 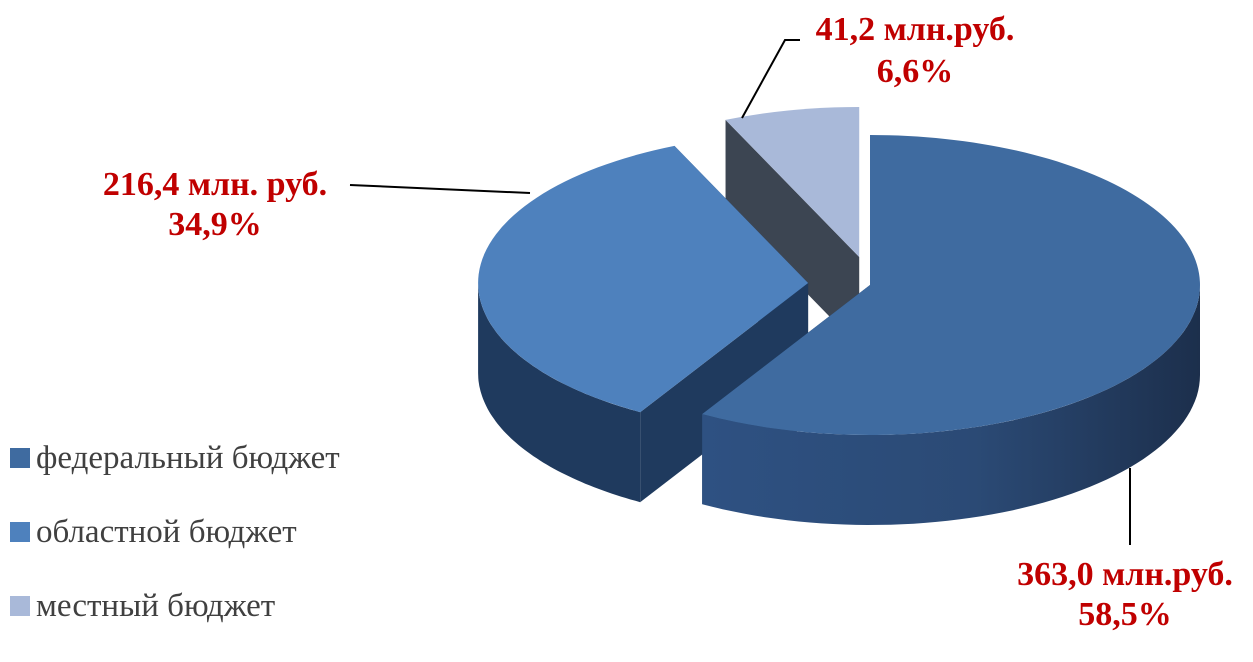 I want to click on slice-local, so click(x=792, y=227).